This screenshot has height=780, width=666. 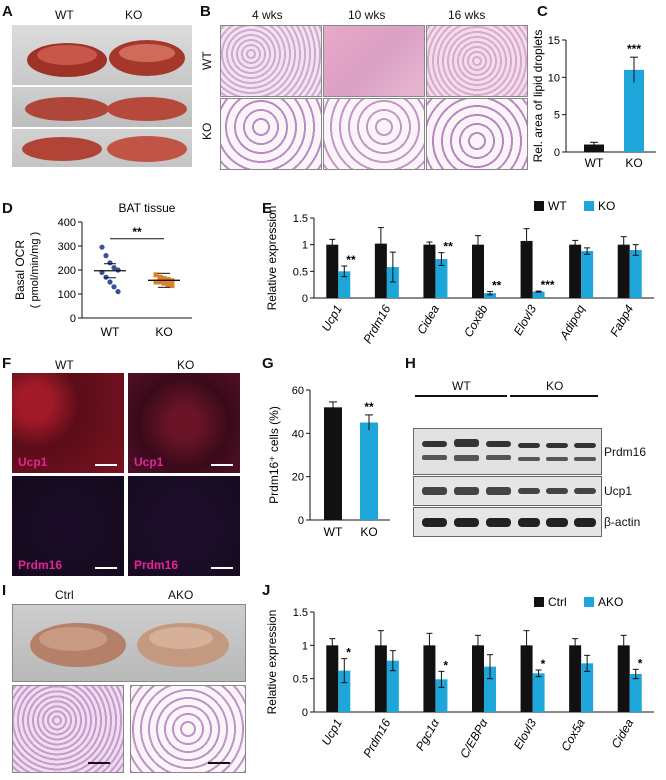 I want to click on y-tick-label: 1.5, so click(x=300, y=219).